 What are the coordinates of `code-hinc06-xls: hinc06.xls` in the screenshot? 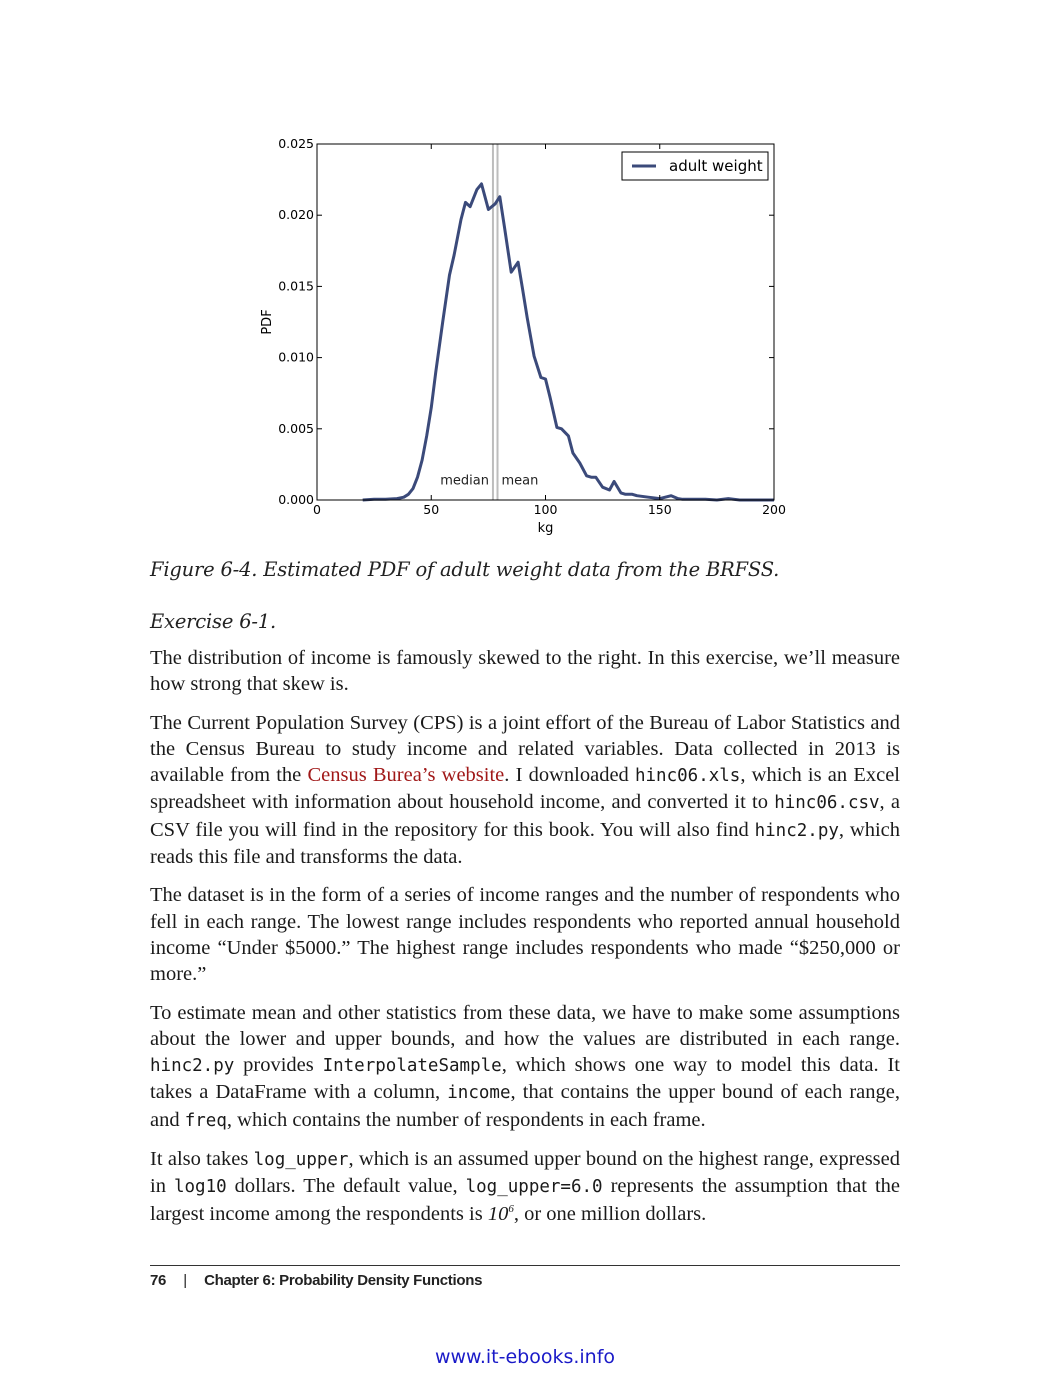 It's located at (687, 776).